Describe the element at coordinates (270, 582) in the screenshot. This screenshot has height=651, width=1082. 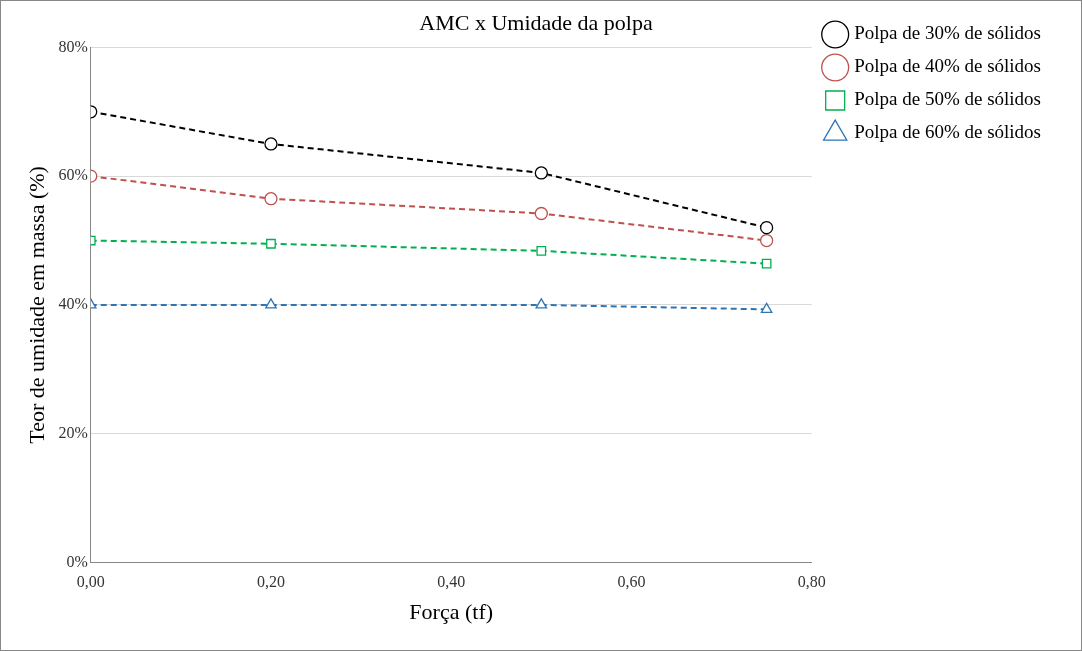
I see `x-tick-label: 0,20` at that location.